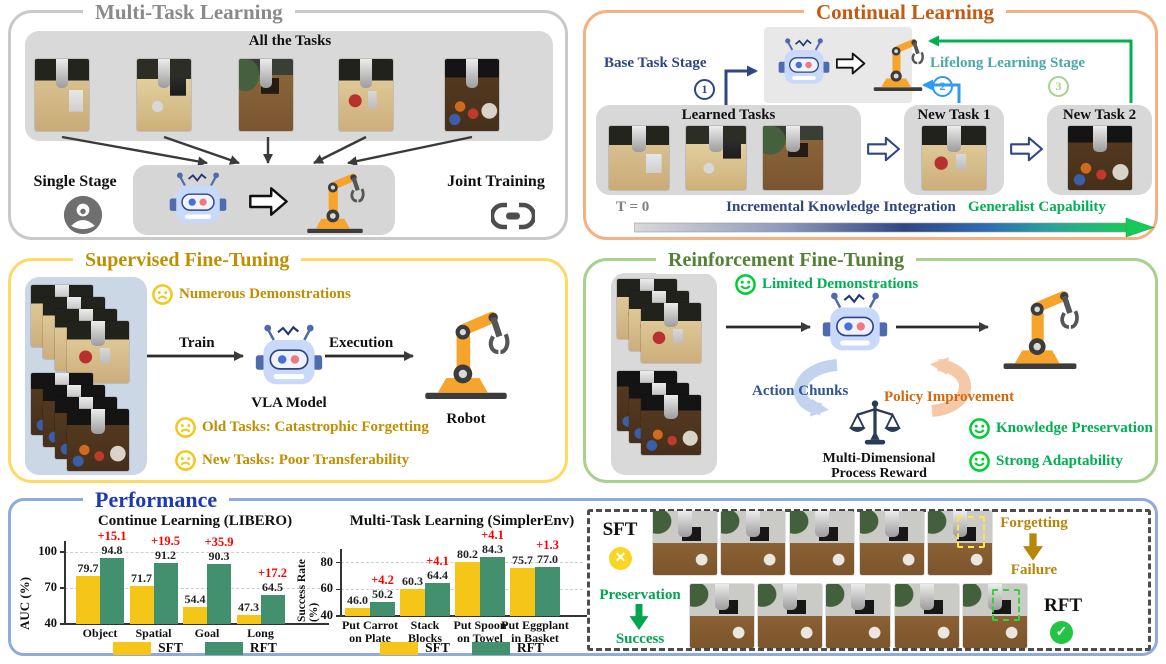 The image size is (1166, 664). I want to click on y-axis, so click(341, 582).